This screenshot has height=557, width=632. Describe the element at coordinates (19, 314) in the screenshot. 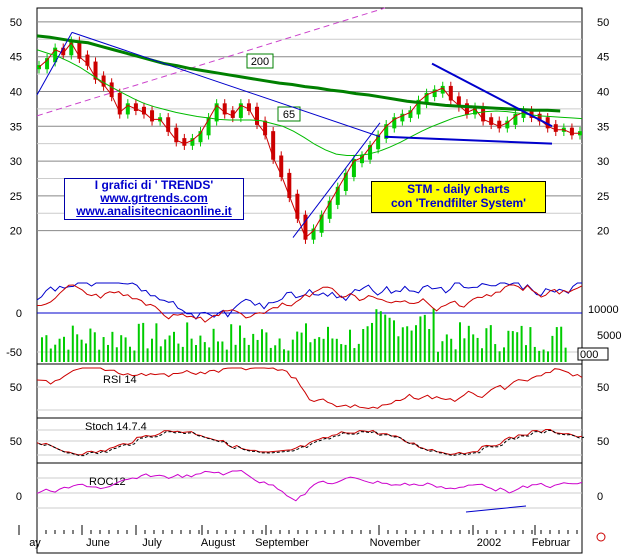

I see `volume-tick-left: 0` at that location.